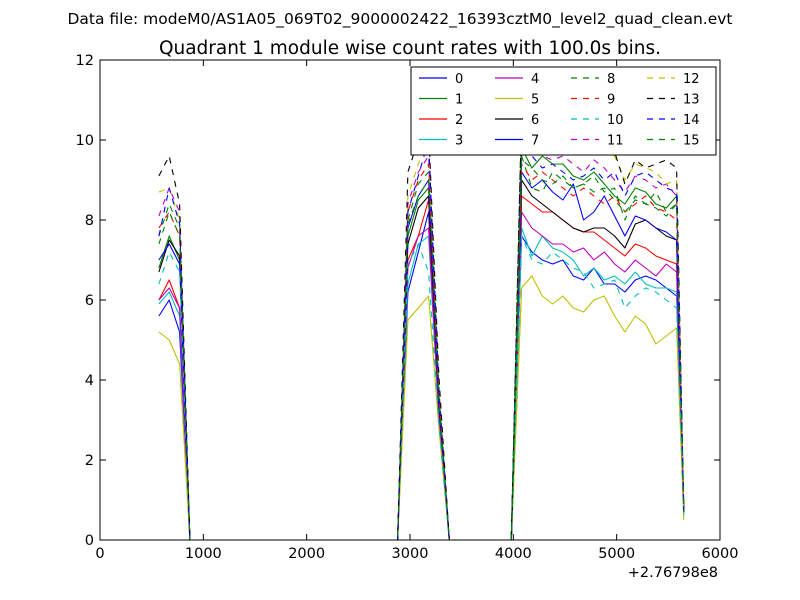 This screenshot has height=600, width=800. Describe the element at coordinates (615, 120) in the screenshot. I see `legend-label-10: 10` at that location.